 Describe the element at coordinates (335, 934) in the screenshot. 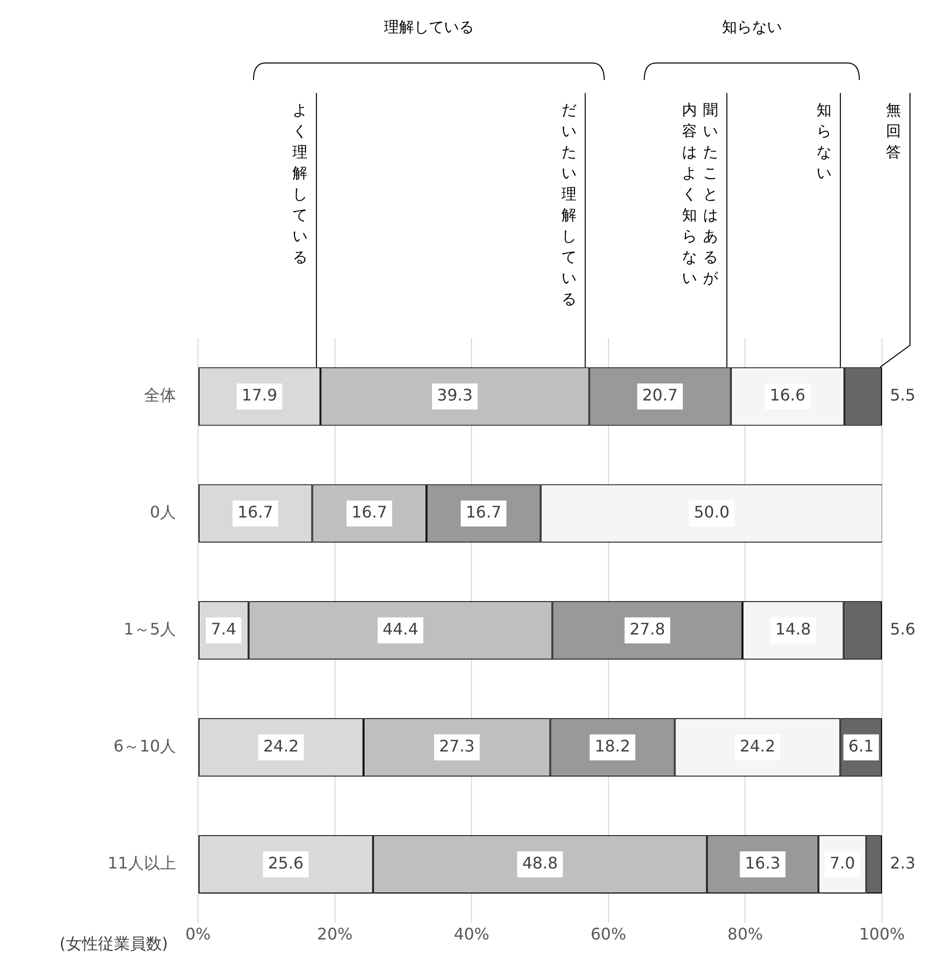

I see `x-tick-label: 20%` at that location.